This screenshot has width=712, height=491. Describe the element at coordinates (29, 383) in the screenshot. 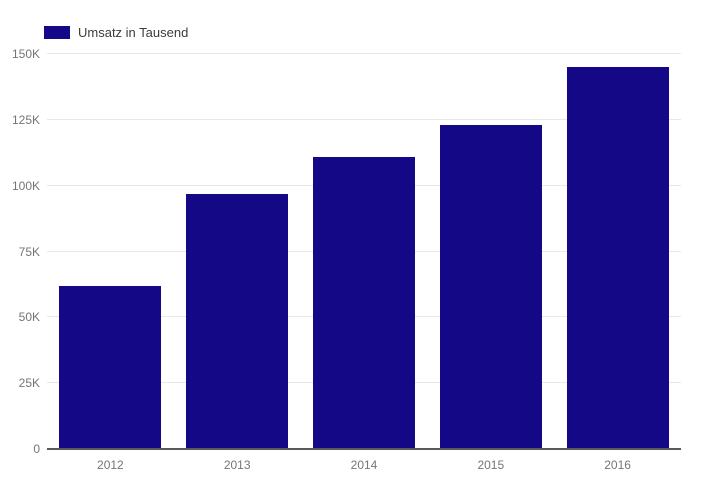

I see `y-tick-label-25K: 25K` at that location.